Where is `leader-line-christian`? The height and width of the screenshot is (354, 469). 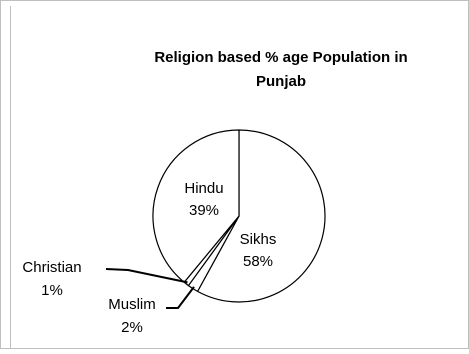 leader-line-christian is located at coordinates (146, 276).